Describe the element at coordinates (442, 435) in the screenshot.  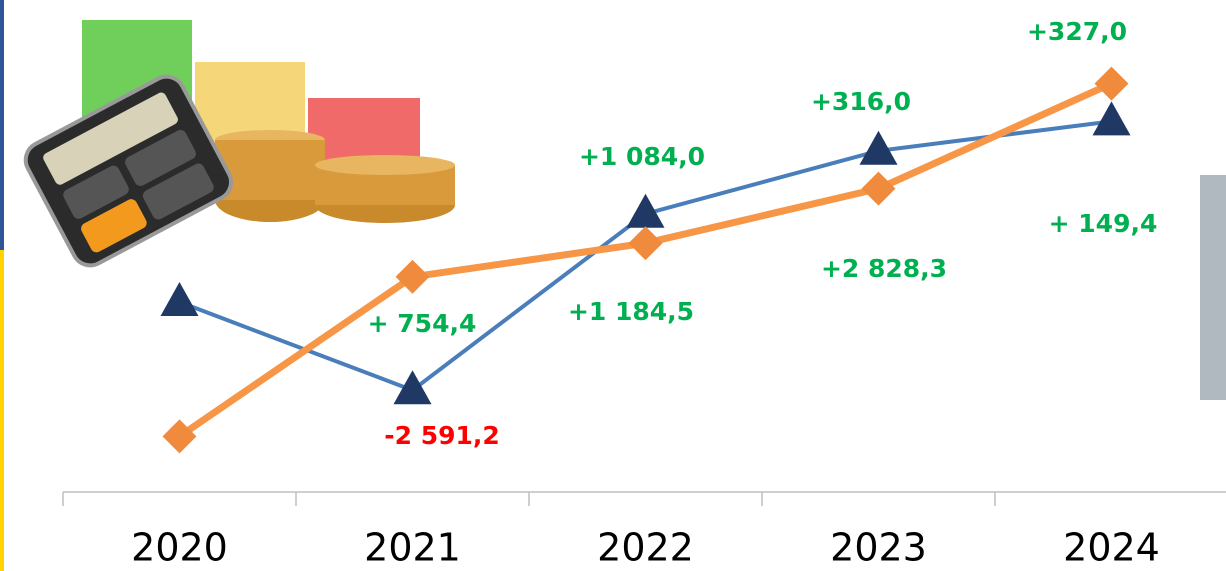
I see `annotation: -2 591,2` at that location.